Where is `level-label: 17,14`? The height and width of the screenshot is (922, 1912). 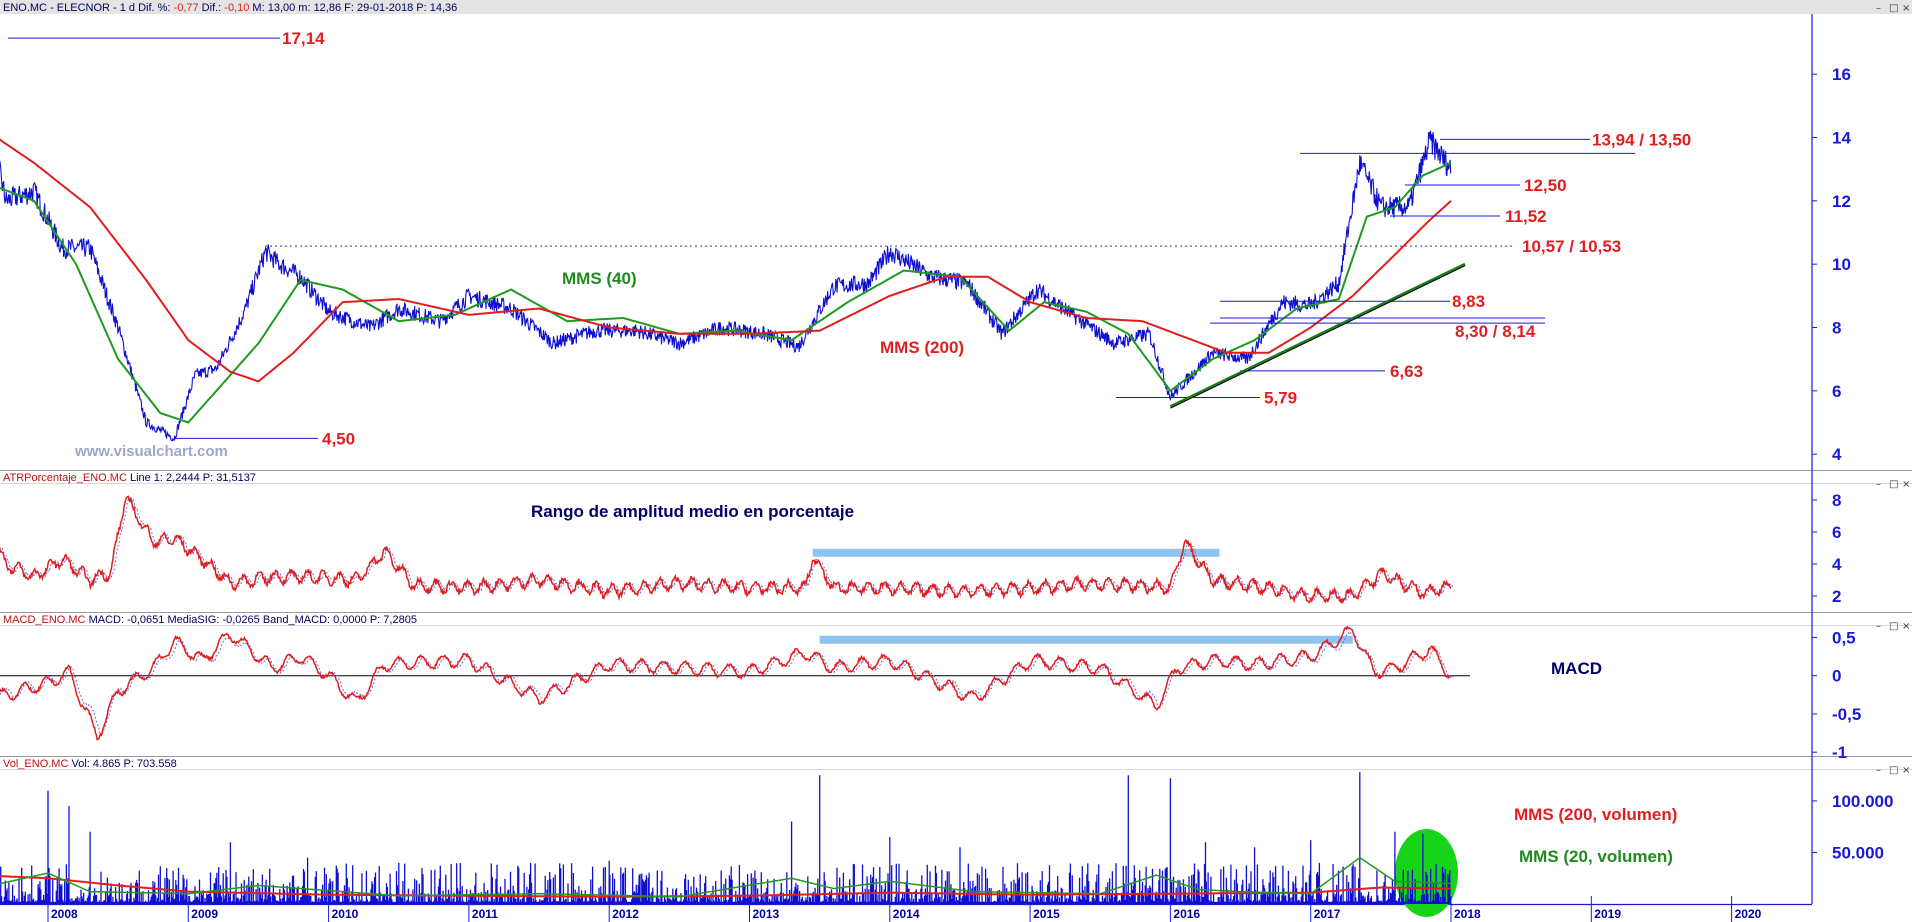
level-label: 17,14 is located at coordinates (303, 38).